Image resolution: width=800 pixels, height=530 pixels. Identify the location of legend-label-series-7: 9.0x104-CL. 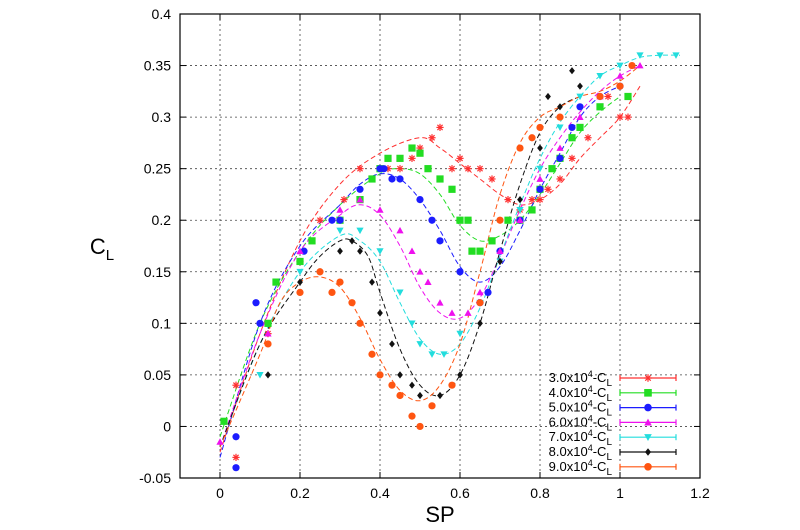
(581, 468).